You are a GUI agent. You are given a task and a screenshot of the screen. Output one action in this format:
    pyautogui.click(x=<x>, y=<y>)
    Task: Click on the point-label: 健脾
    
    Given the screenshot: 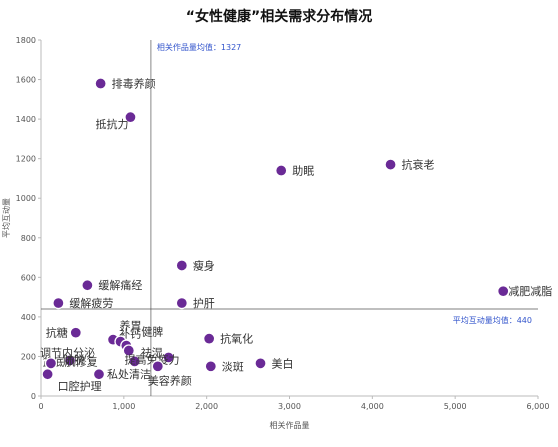 What is the action you would take?
    pyautogui.click(x=152, y=332)
    